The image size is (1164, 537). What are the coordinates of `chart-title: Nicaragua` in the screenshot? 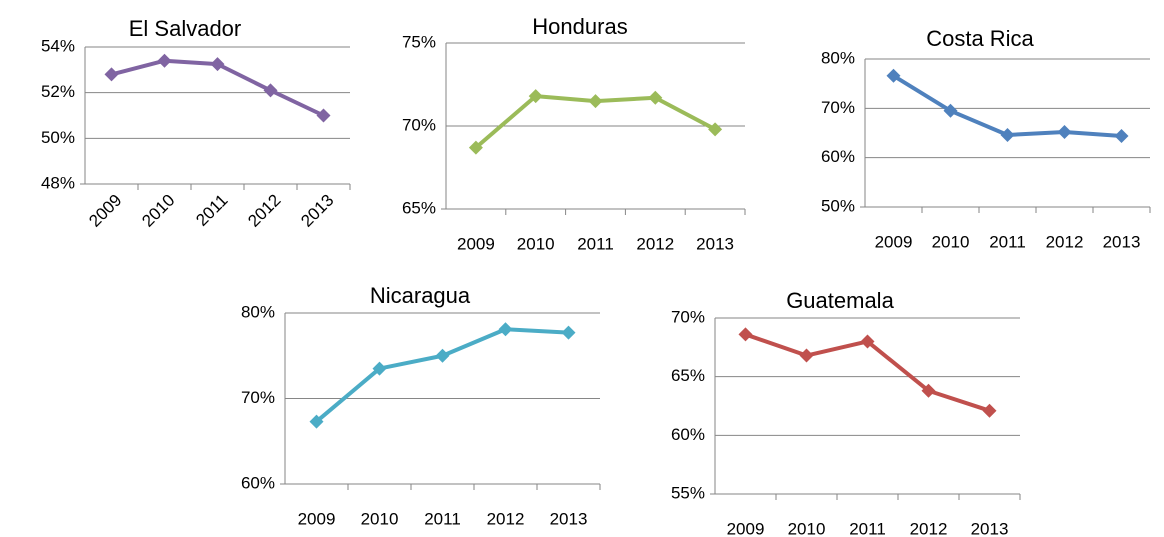 It's located at (420, 295).